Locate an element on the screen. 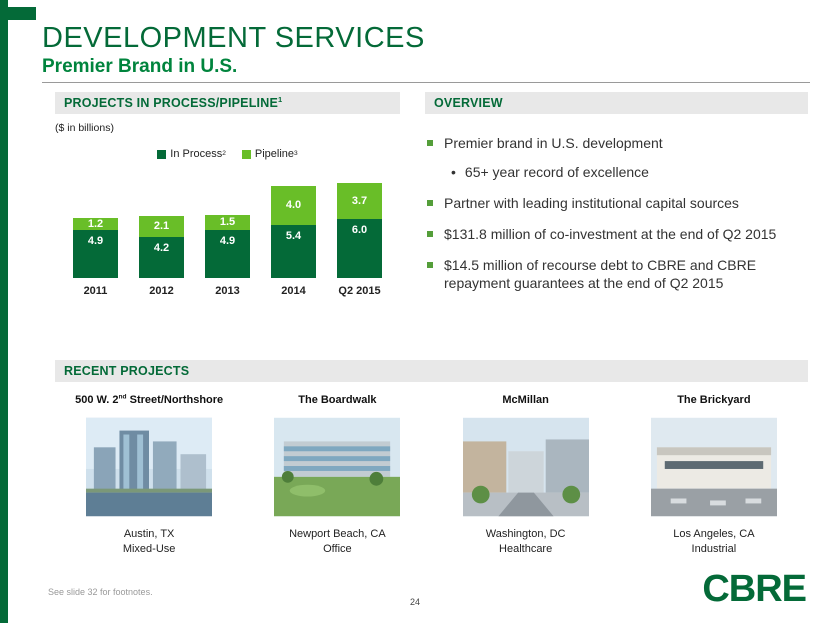 The width and height of the screenshot is (830, 623). bar-value-label: 6.0 is located at coordinates (359, 230).